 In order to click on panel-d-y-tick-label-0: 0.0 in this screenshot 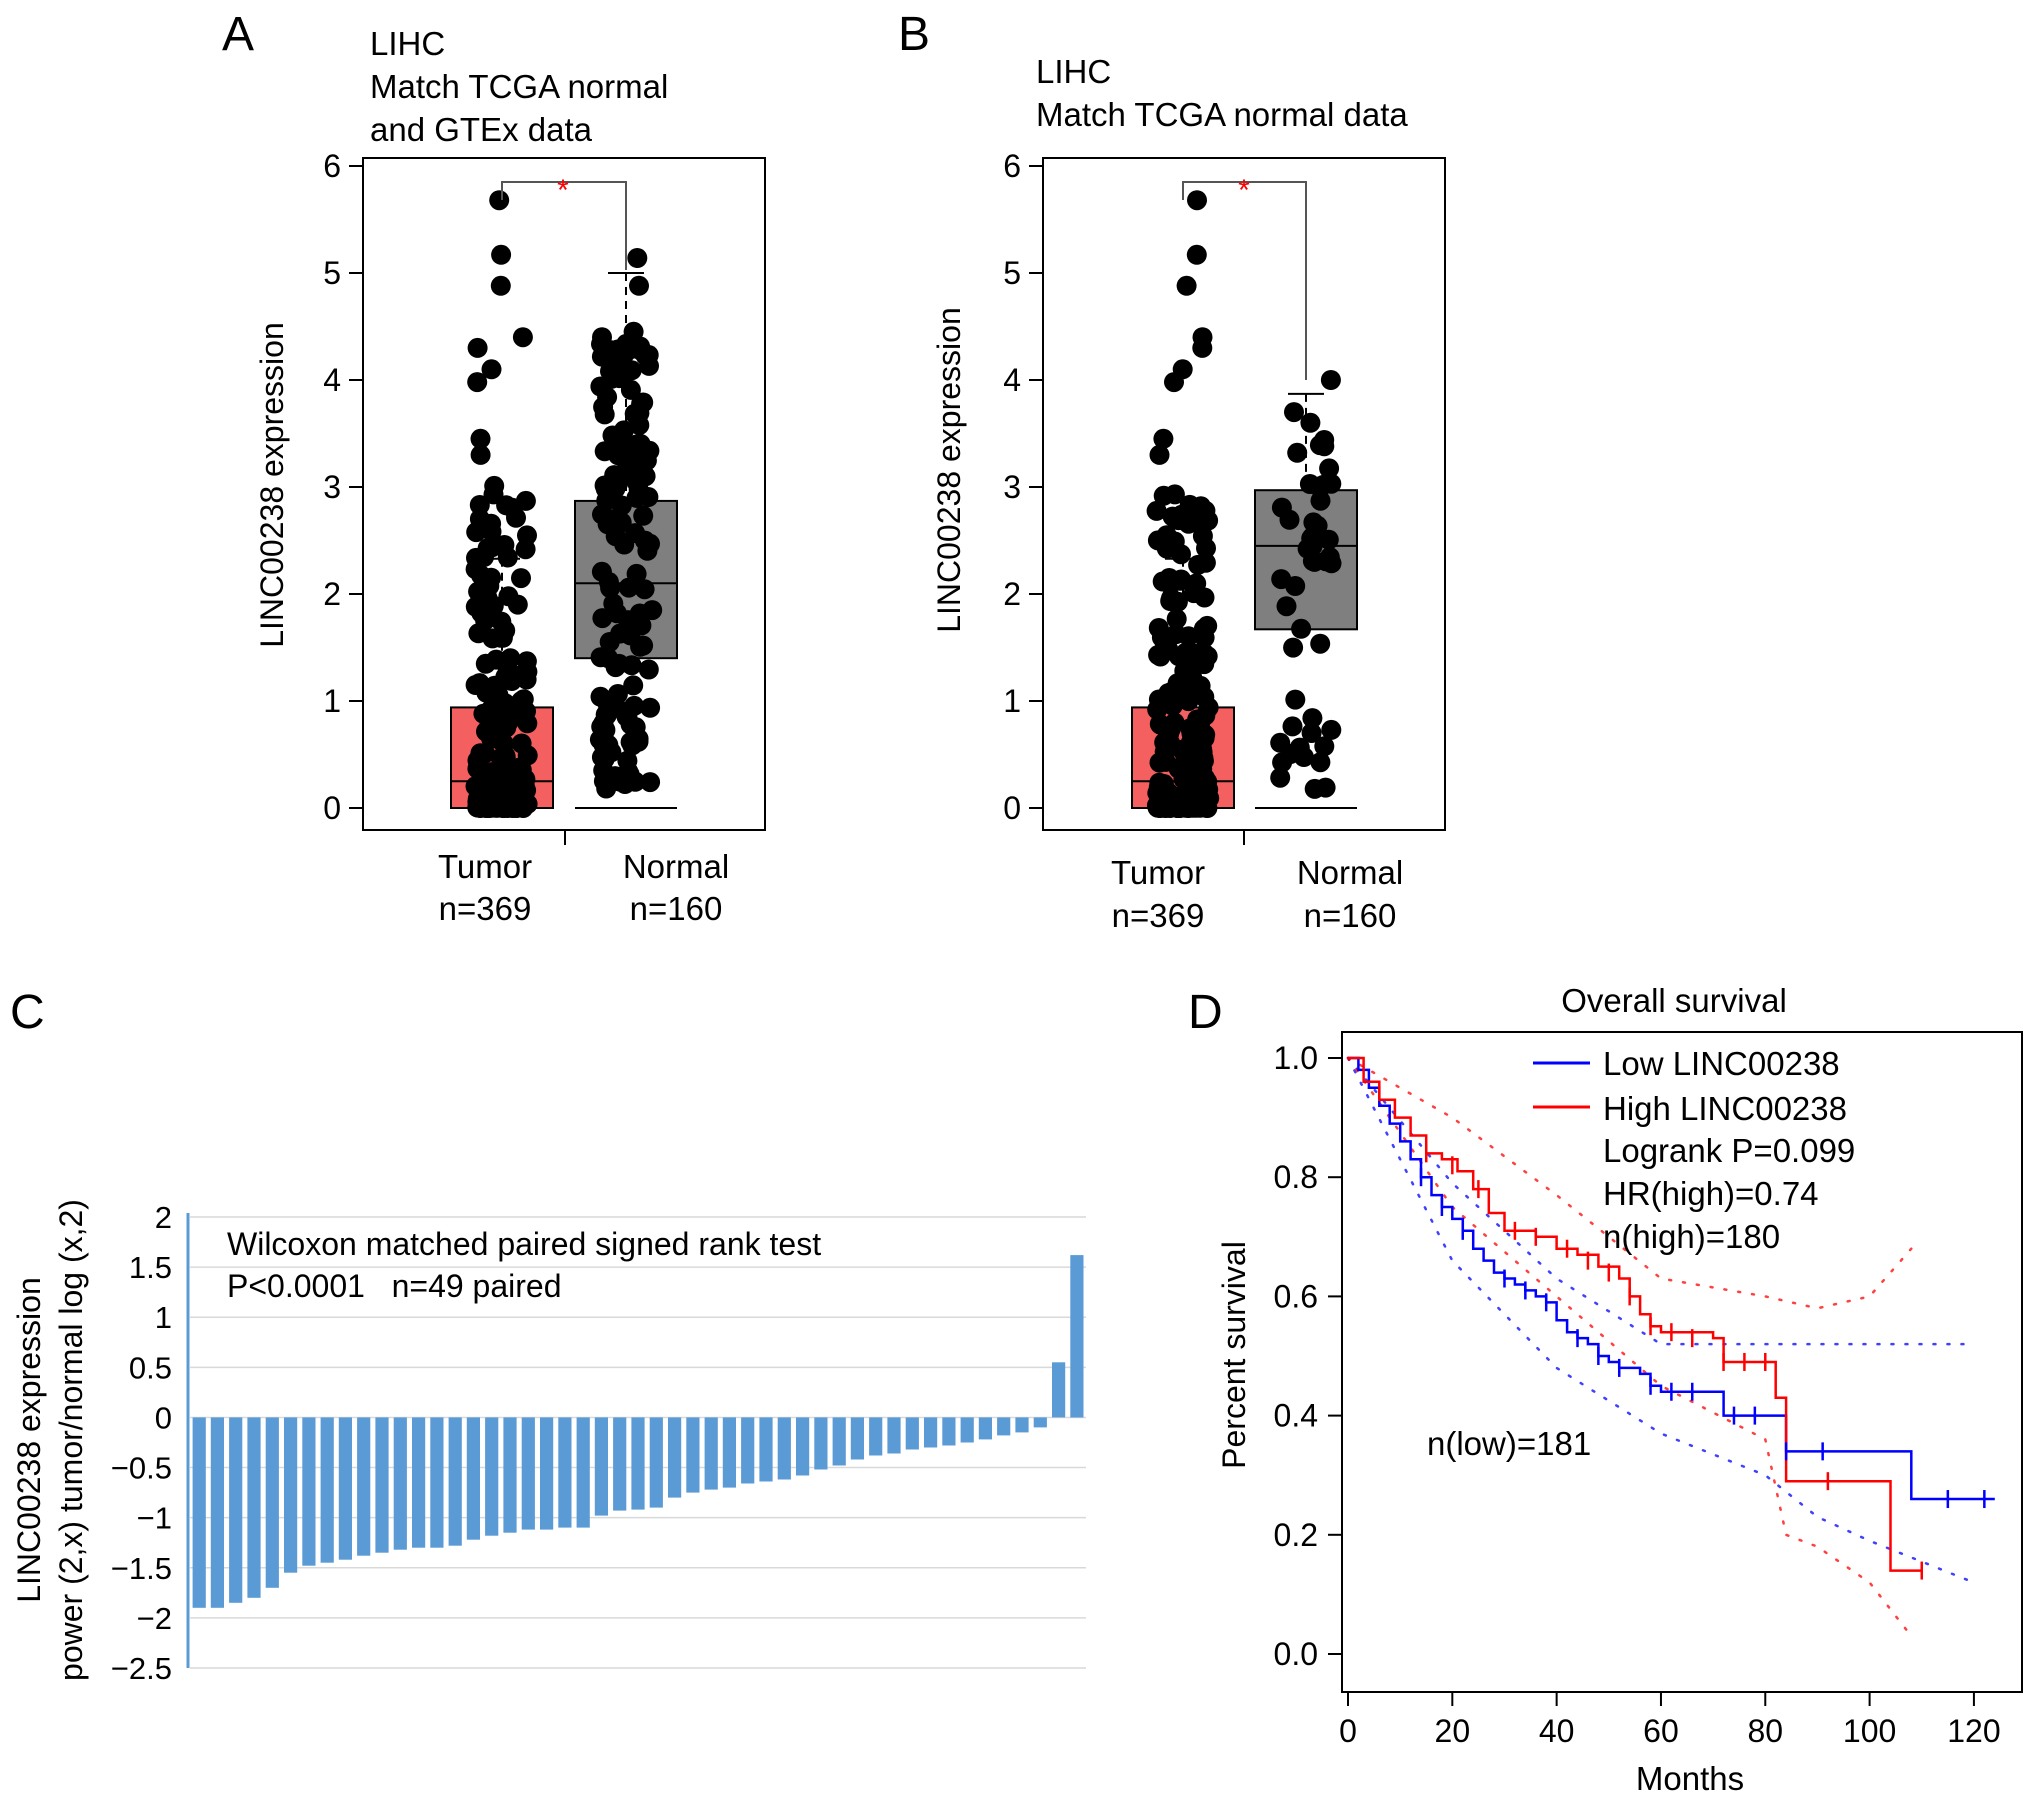, I will do `click(1296, 1654)`.